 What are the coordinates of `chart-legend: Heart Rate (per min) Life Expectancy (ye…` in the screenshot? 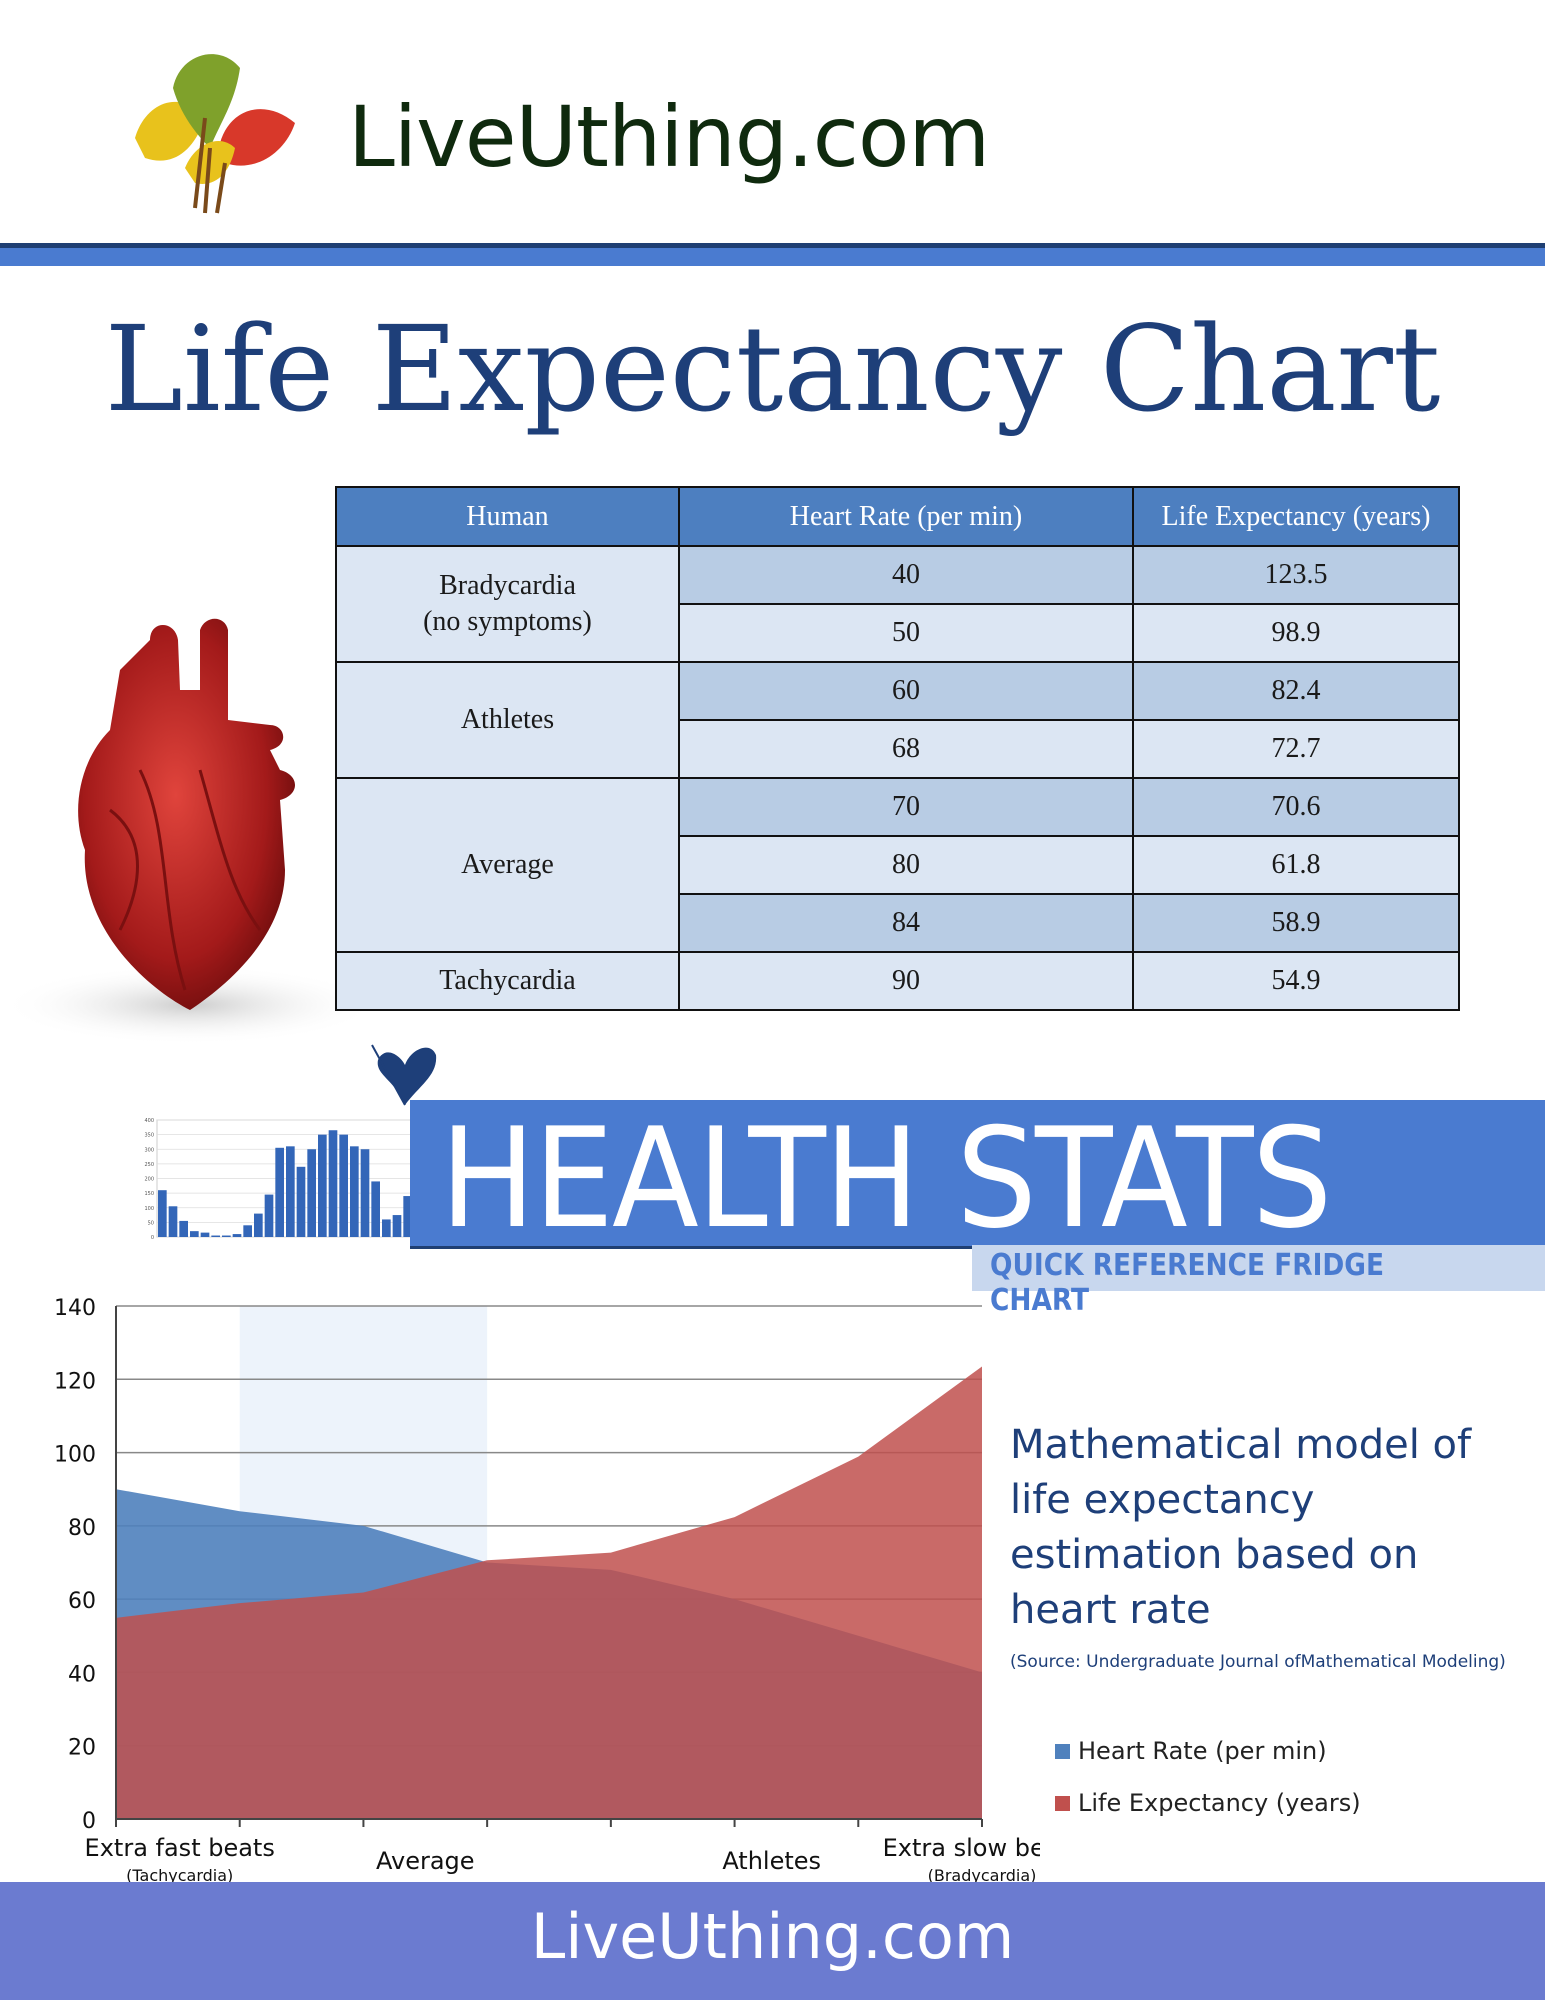 It's located at (1208, 1777).